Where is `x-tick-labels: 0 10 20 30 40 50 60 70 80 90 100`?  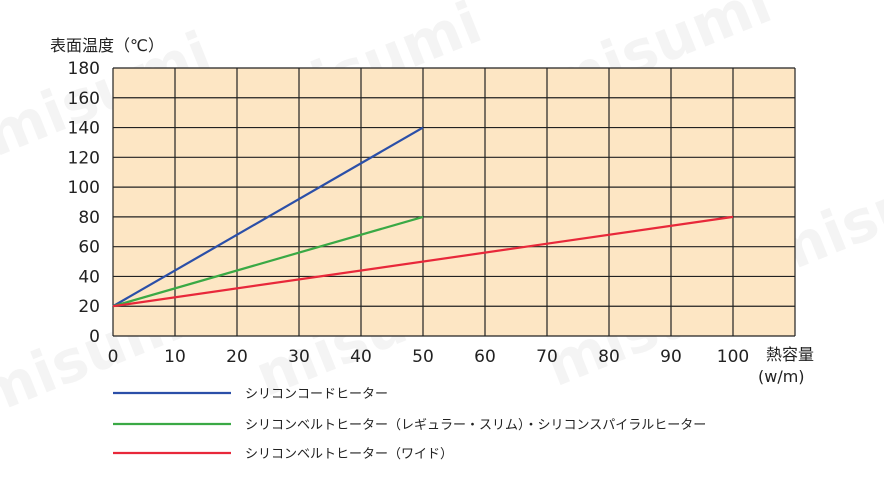 x-tick-labels: 0 10 20 30 40 50 60 70 80 90 100 is located at coordinates (429, 357).